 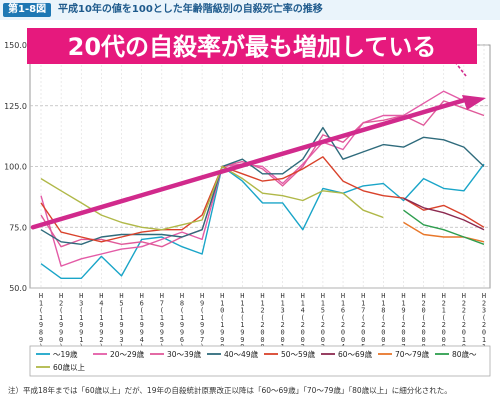 I want to click on figure-header: 第1-8図 平成10年の値を100とした年齢階級別の自殺死亡率の推移, so click(x=250, y=10).